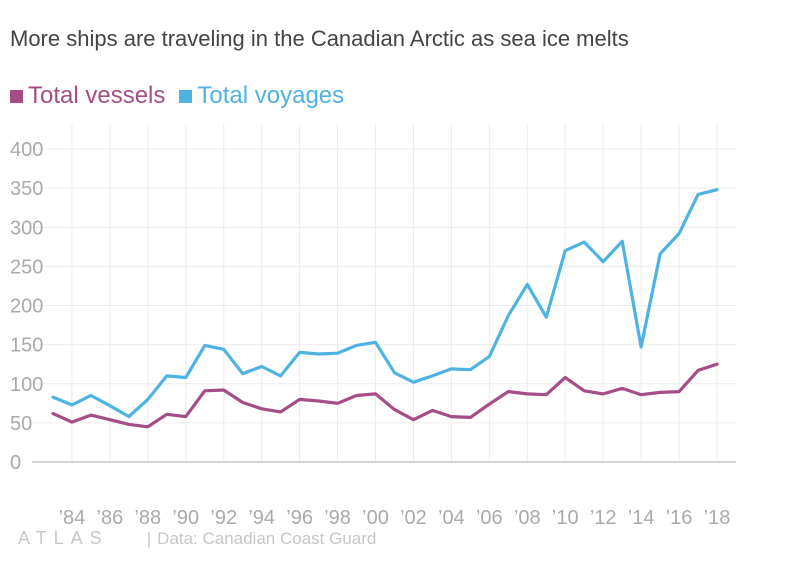 Image resolution: width=800 pixels, height=569 pixels. What do you see at coordinates (375, 518) in the screenshot?
I see `x-tick-label: ’00` at bounding box center [375, 518].